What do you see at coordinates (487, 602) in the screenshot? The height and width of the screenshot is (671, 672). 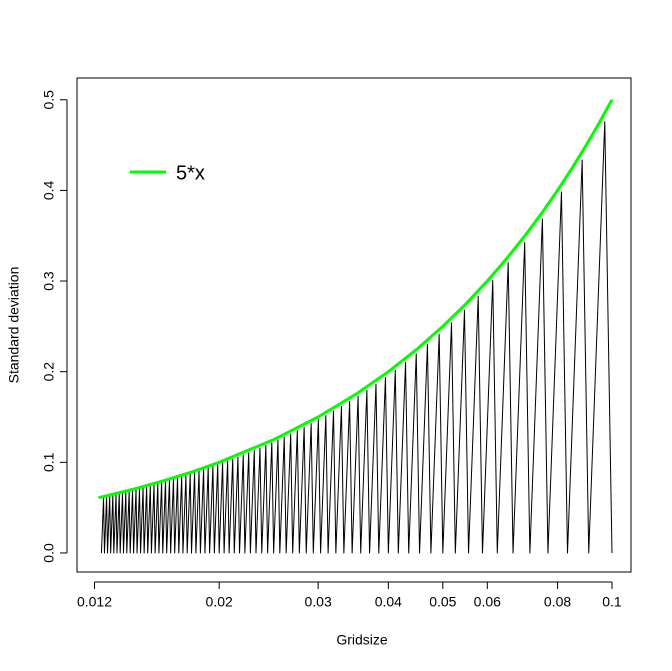 I see `x-tick-label: 0.06` at bounding box center [487, 602].